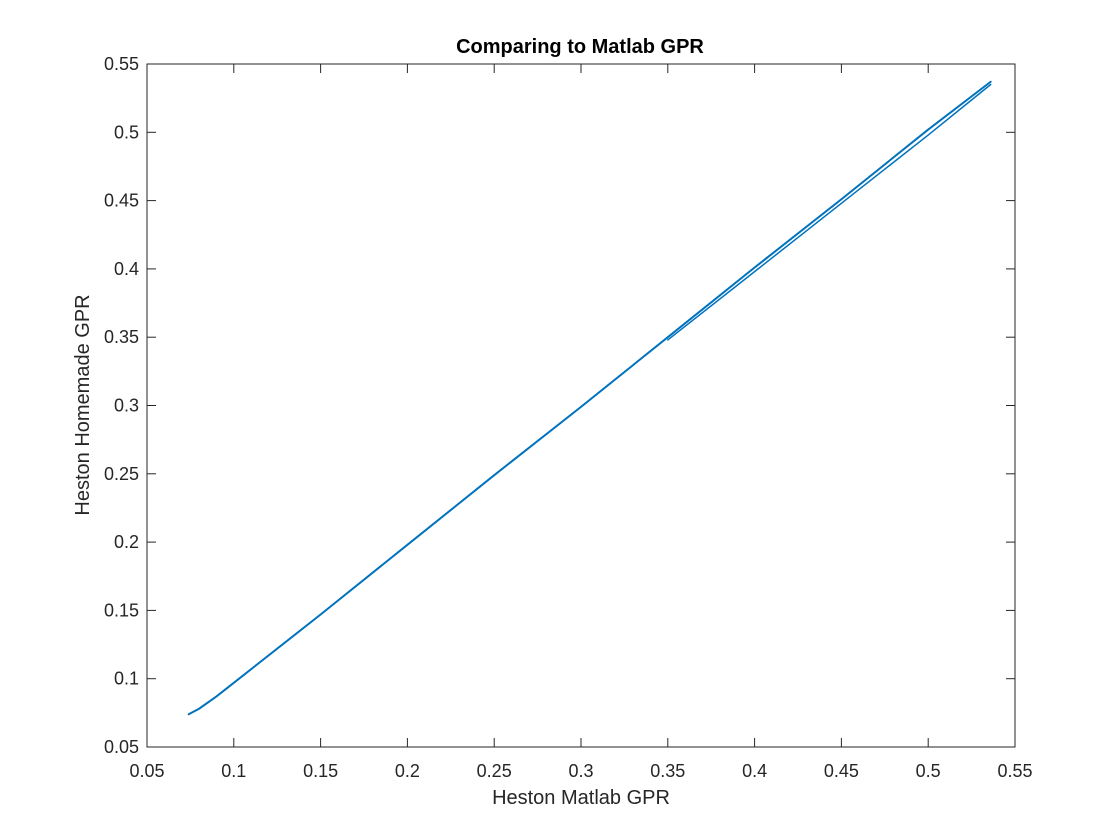 The width and height of the screenshot is (1120, 840). I want to click on x-axis-label: Heston Matlab GPR, so click(581, 798).